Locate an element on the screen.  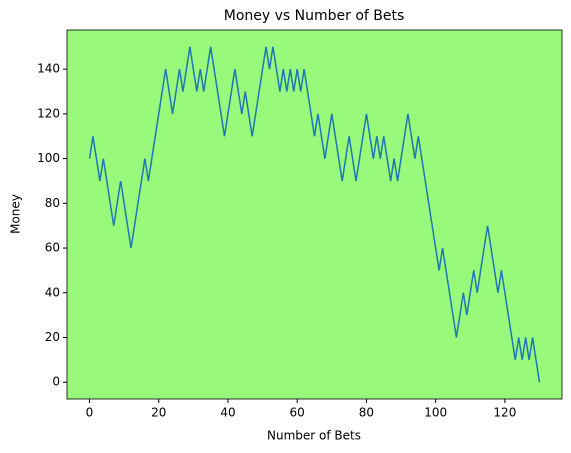
x-tick-label: 40 is located at coordinates (227, 413).